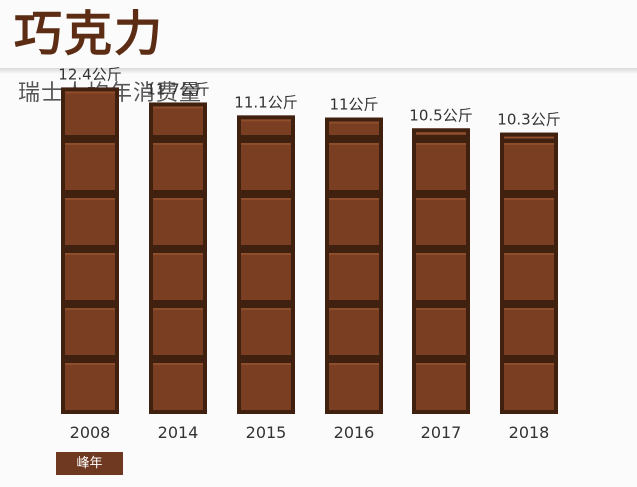 The width and height of the screenshot is (637, 487). What do you see at coordinates (354, 432) in the screenshot?
I see `category-label-2016: 2016` at bounding box center [354, 432].